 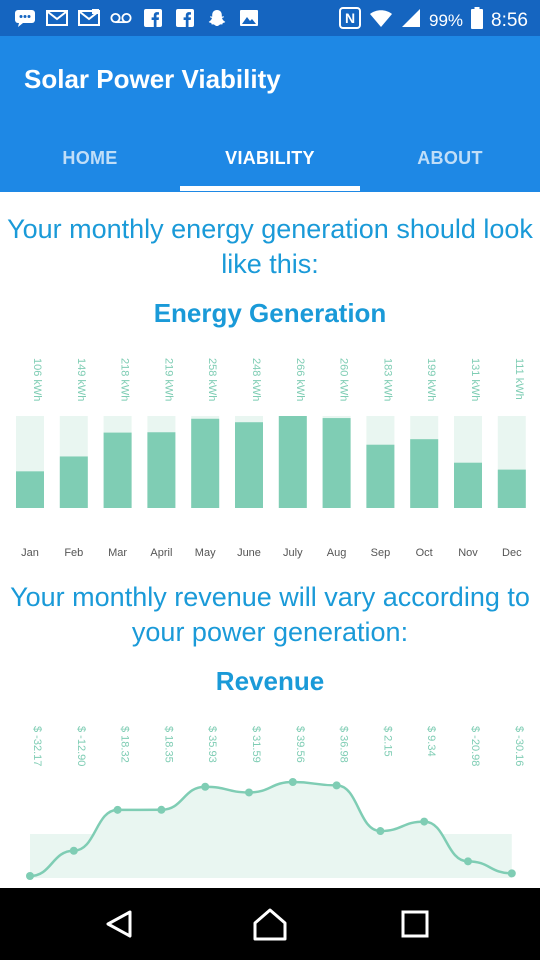 What do you see at coordinates (387, 741) in the screenshot?
I see `revenue-value-label: $ 2.15` at bounding box center [387, 741].